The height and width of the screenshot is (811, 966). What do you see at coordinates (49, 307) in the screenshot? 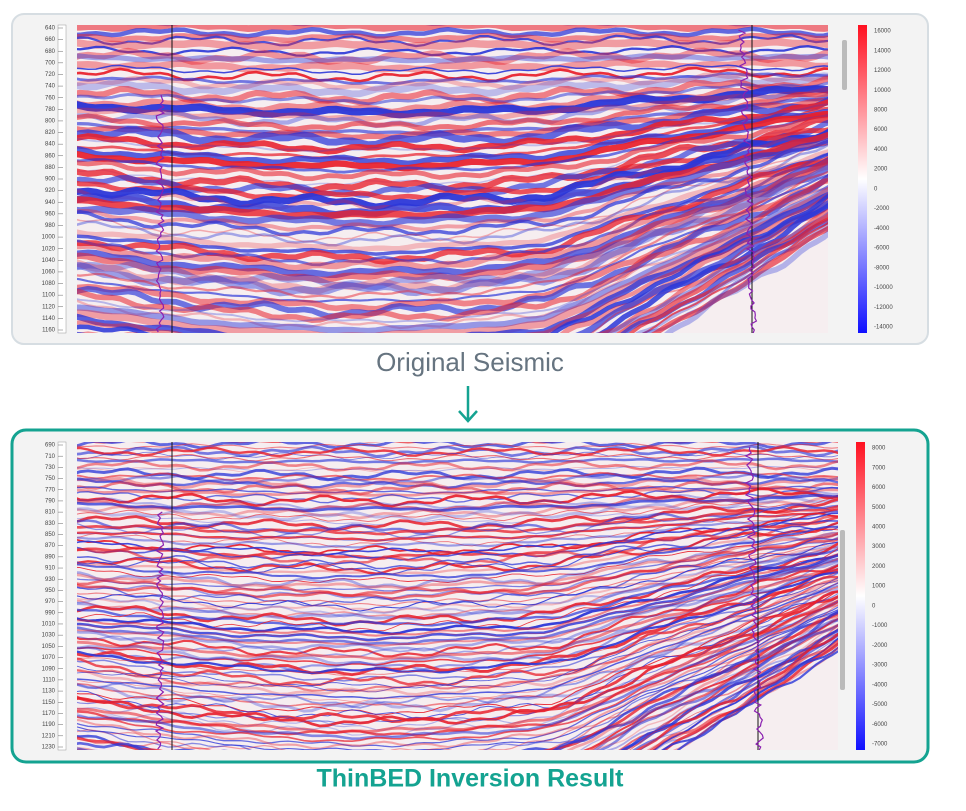
I see `depth-label: 1120` at bounding box center [49, 307].